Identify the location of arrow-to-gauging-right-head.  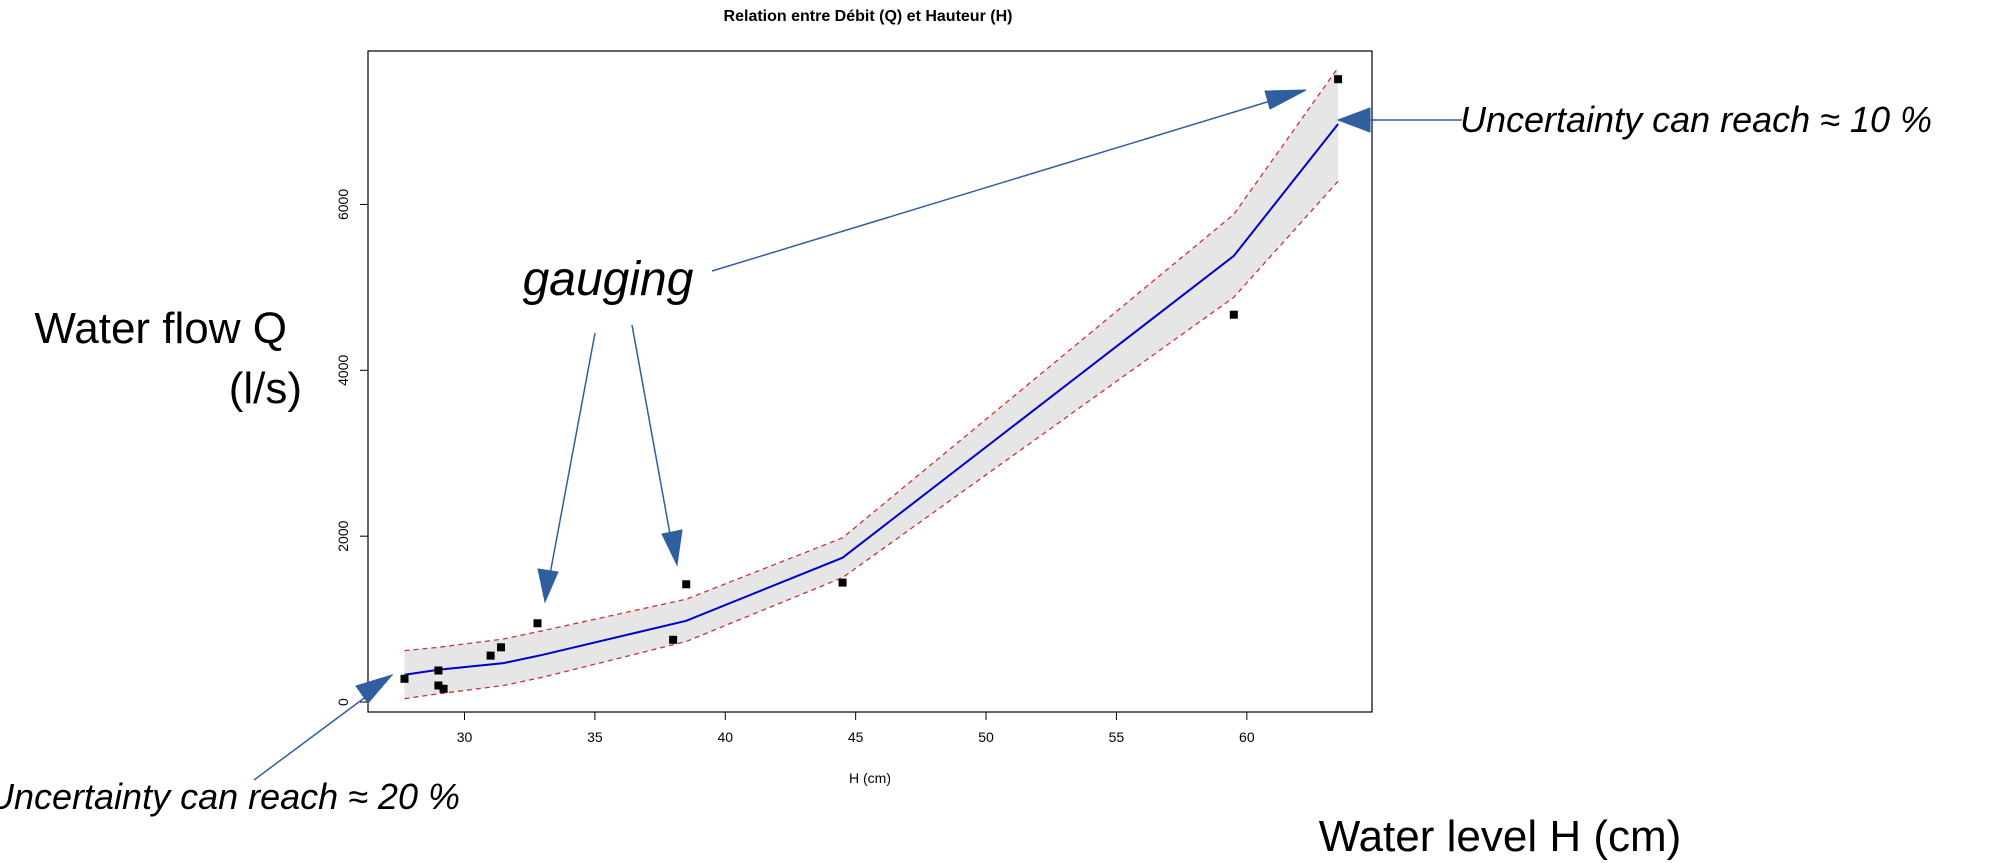
(672, 548).